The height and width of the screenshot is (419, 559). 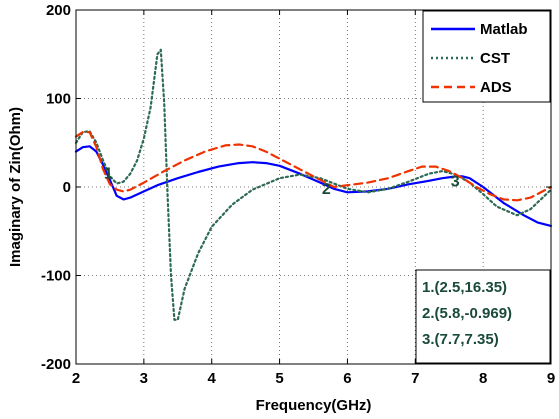 What do you see at coordinates (415, 378) in the screenshot?
I see `x-tick-label: 7` at bounding box center [415, 378].